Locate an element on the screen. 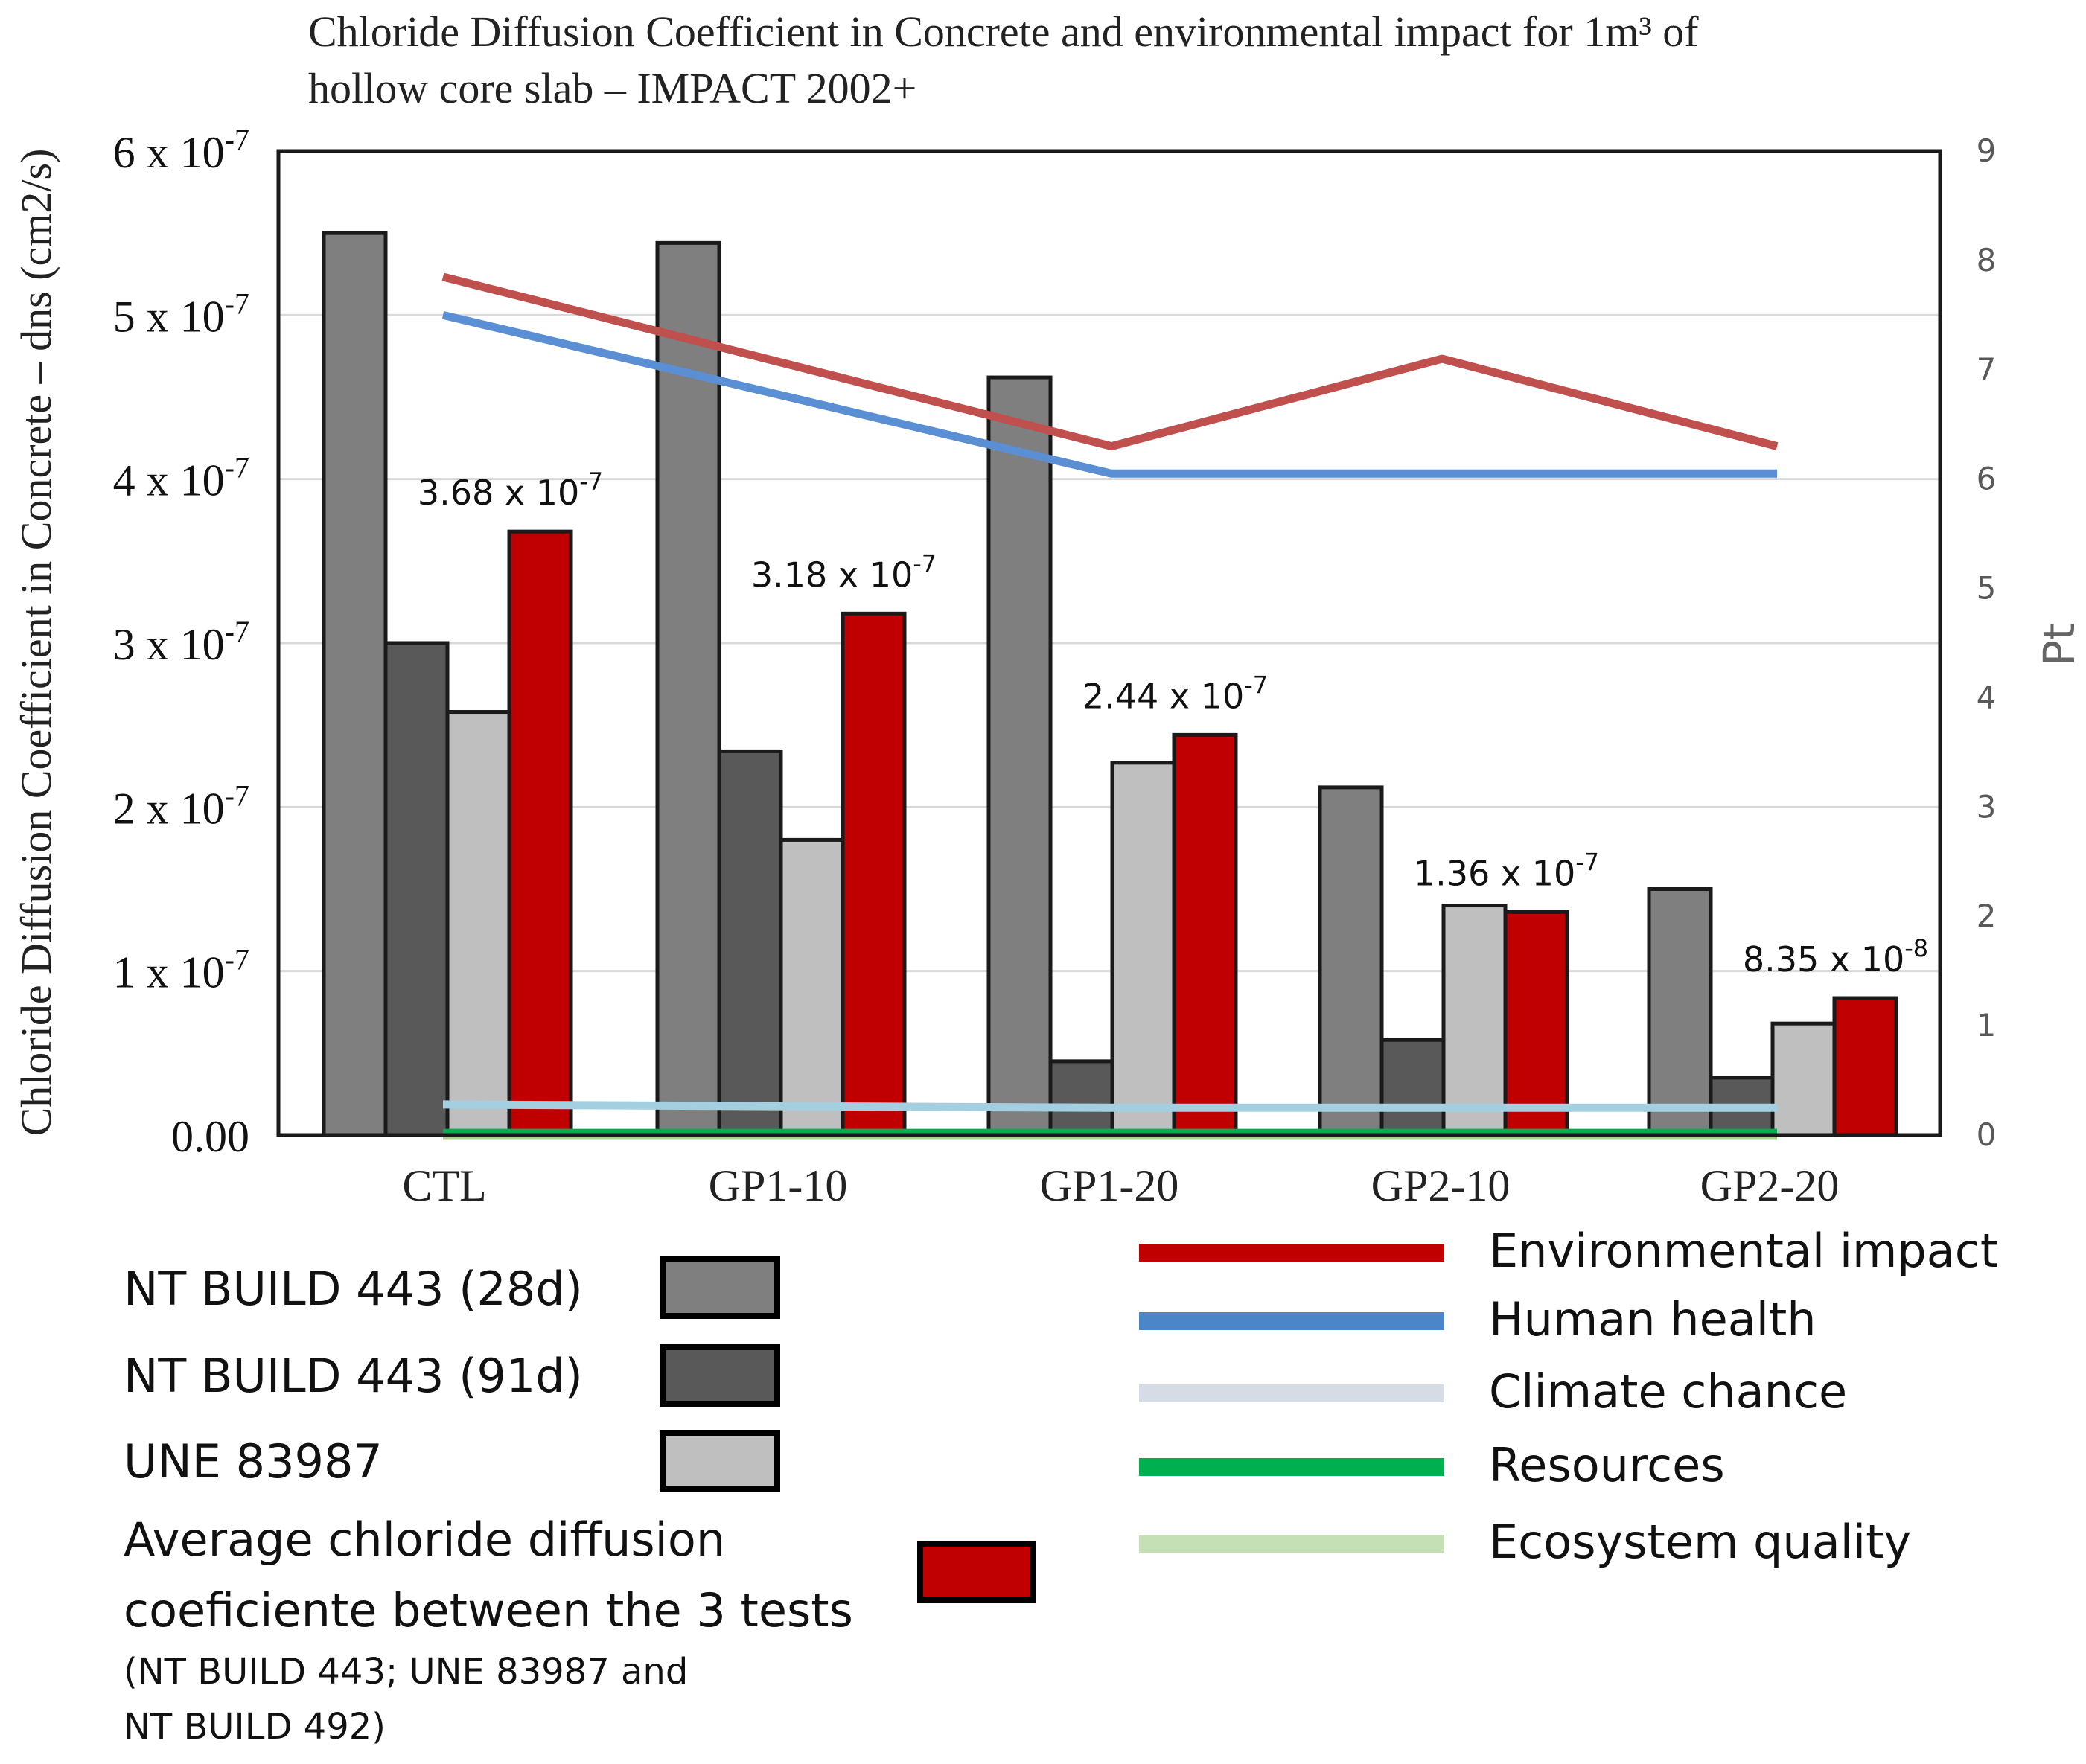 This screenshot has height=1764, width=2086. y2-tick-label: 6 is located at coordinates (1987, 479).